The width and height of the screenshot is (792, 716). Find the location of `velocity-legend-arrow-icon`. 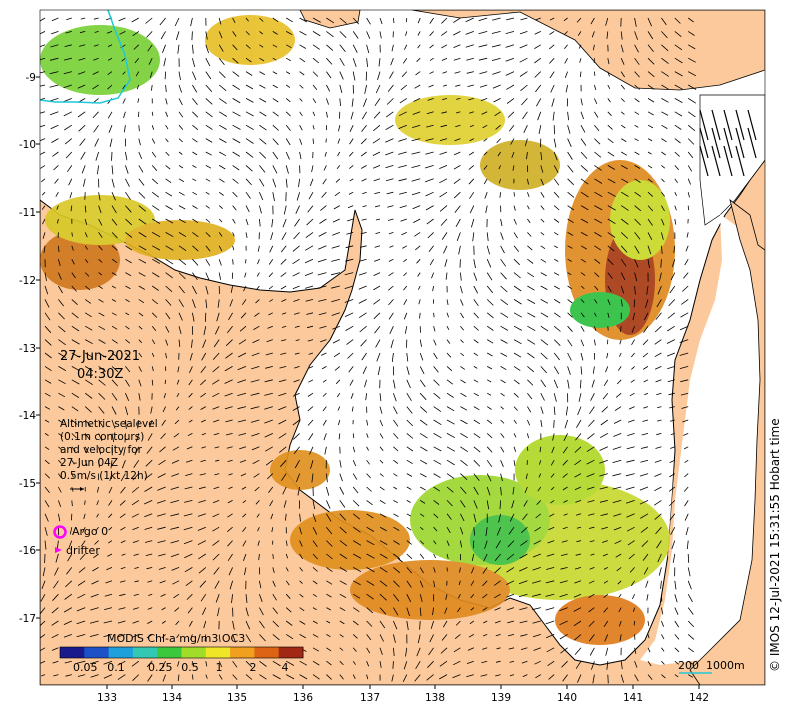

velocity-legend-arrow-icon is located at coordinates (77, 489).